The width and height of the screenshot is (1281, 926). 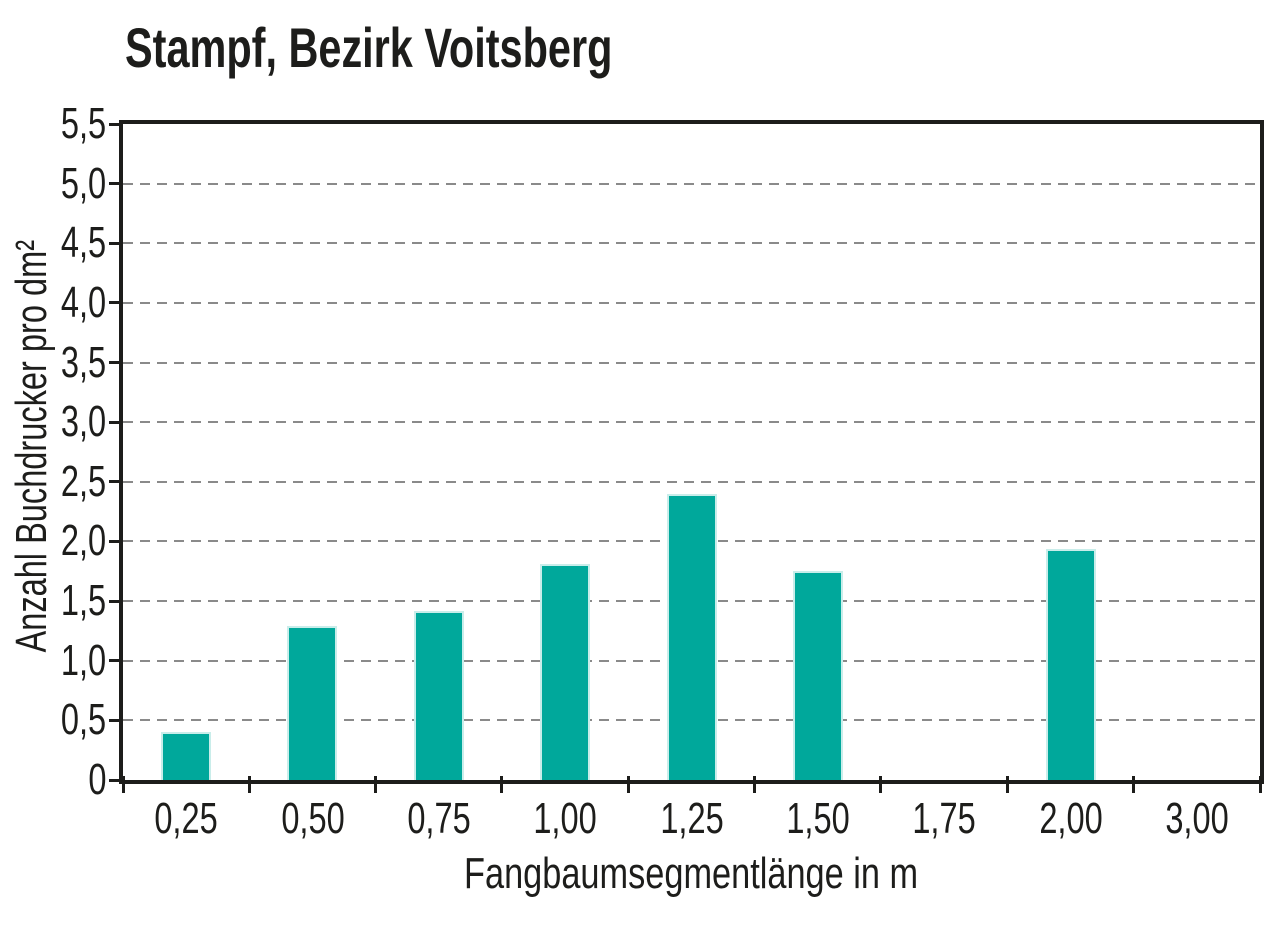 What do you see at coordinates (83, 243) in the screenshot?
I see `y-tick-label: 4,5` at bounding box center [83, 243].